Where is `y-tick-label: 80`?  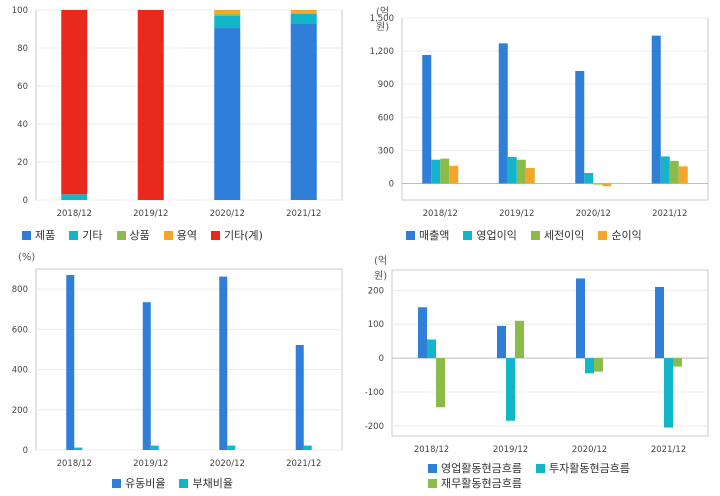 y-tick-label: 80 is located at coordinates (22, 49).